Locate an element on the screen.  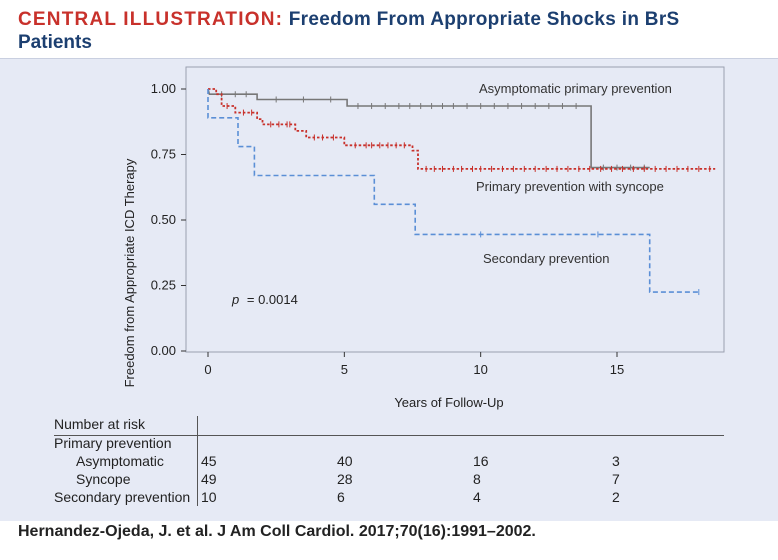
central-illustration-label: CENTRAL ILLUSTRATION: is located at coordinates (151, 19).